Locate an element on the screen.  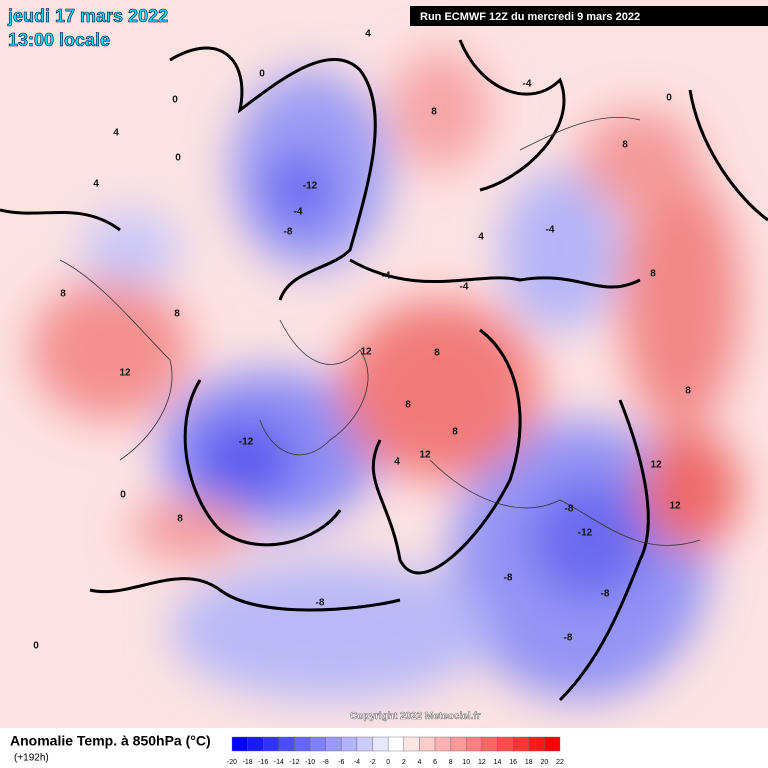
legend-tick-label: -12 is located at coordinates (294, 762).